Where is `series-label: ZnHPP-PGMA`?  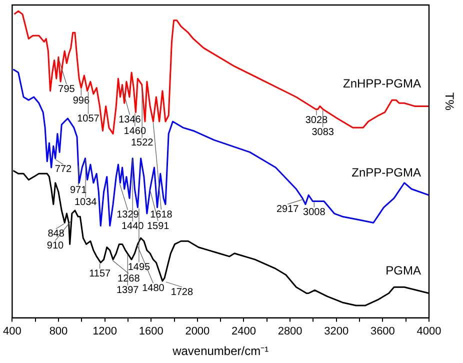
series-label: ZnHPP-PGMA is located at coordinates (381, 83).